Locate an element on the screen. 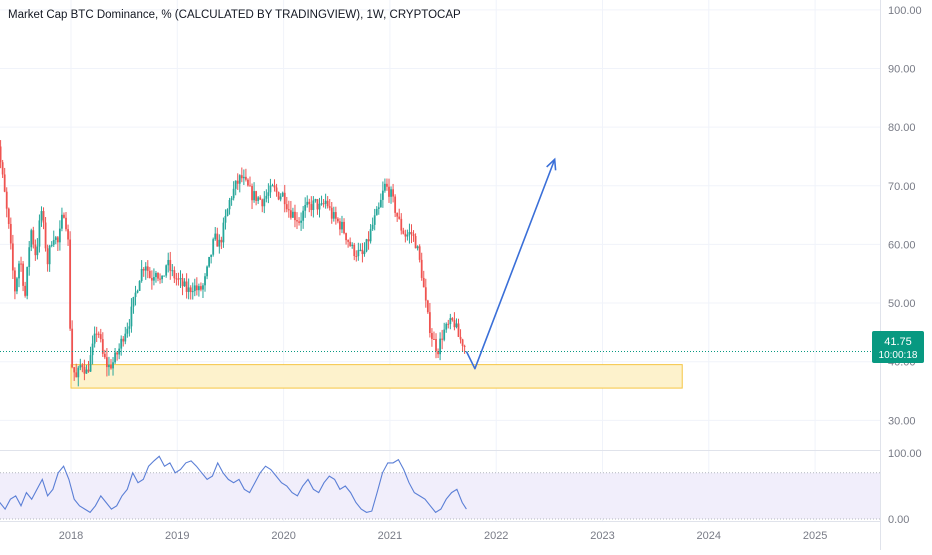 This screenshot has width=932, height=555. price-badge-value: 41.75 is located at coordinates (898, 342).